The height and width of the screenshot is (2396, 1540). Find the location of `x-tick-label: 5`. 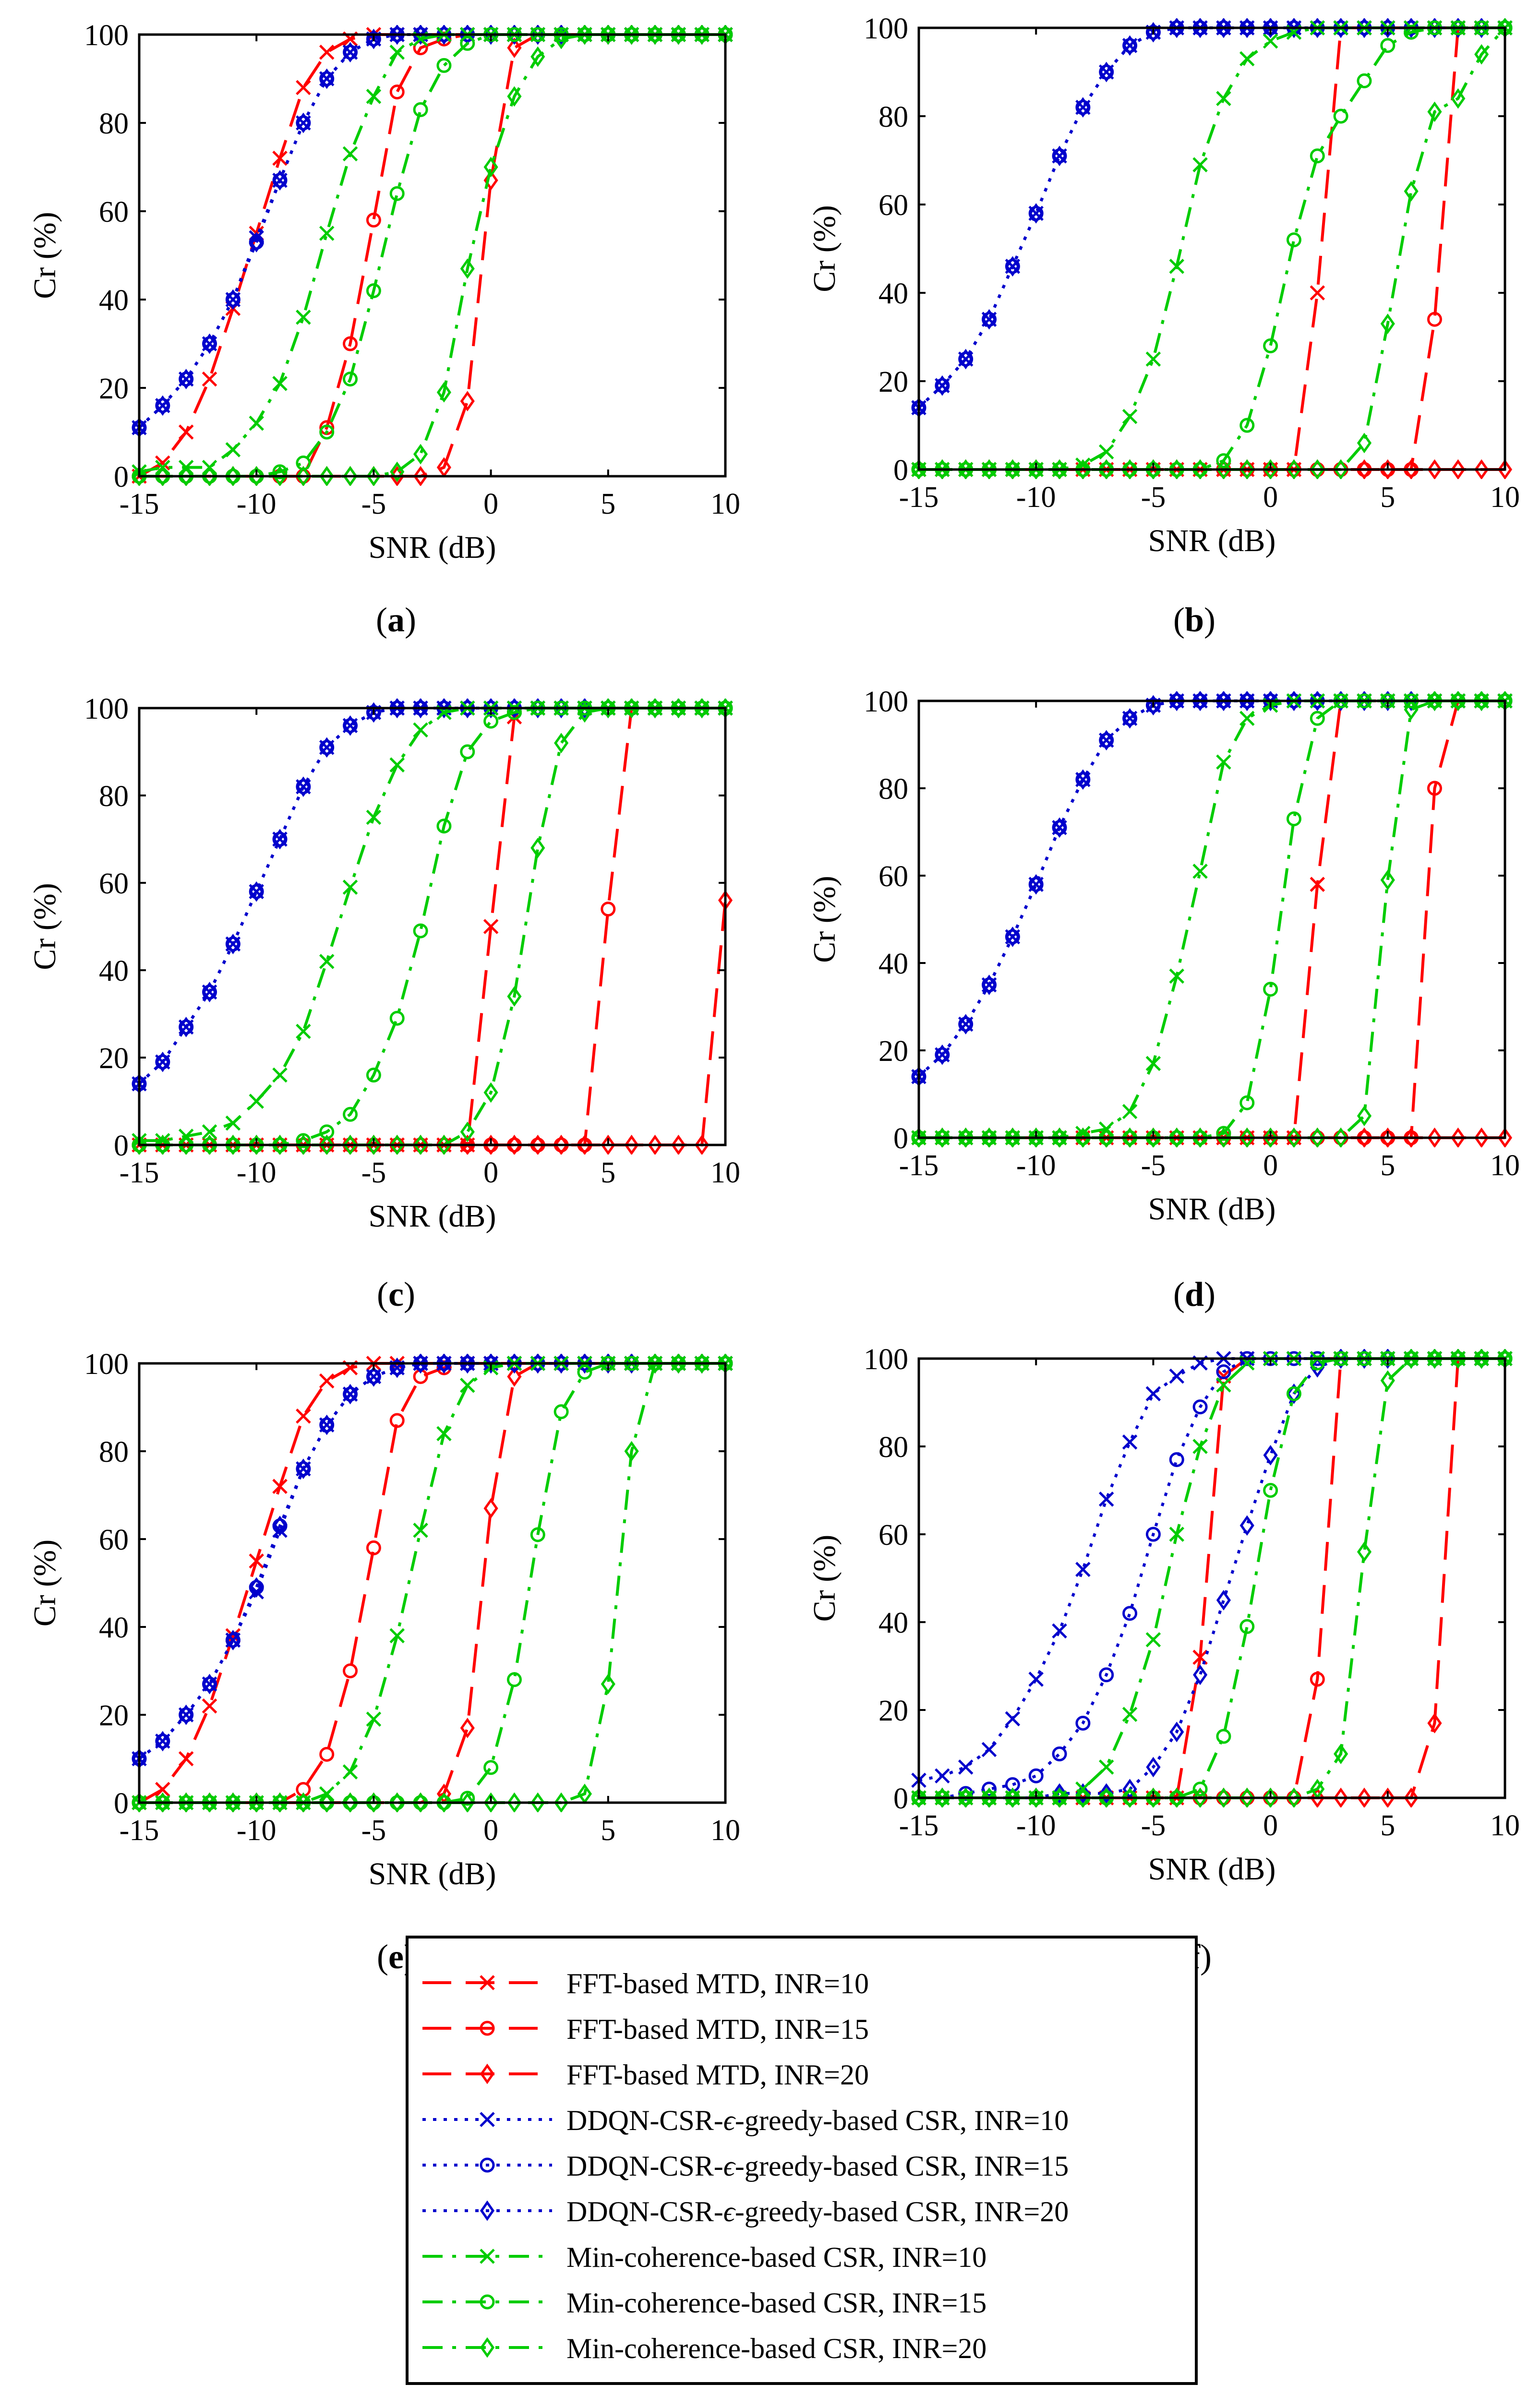

x-tick-label: 5 is located at coordinates (1387, 1165).